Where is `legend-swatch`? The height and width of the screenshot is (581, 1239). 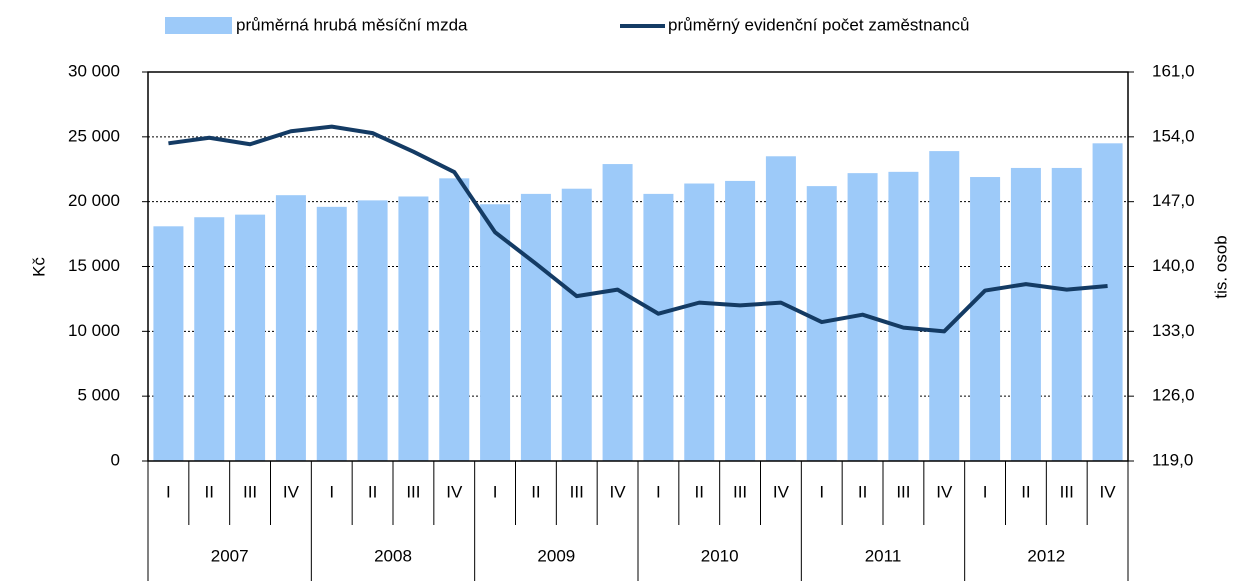
legend-swatch is located at coordinates (198, 25).